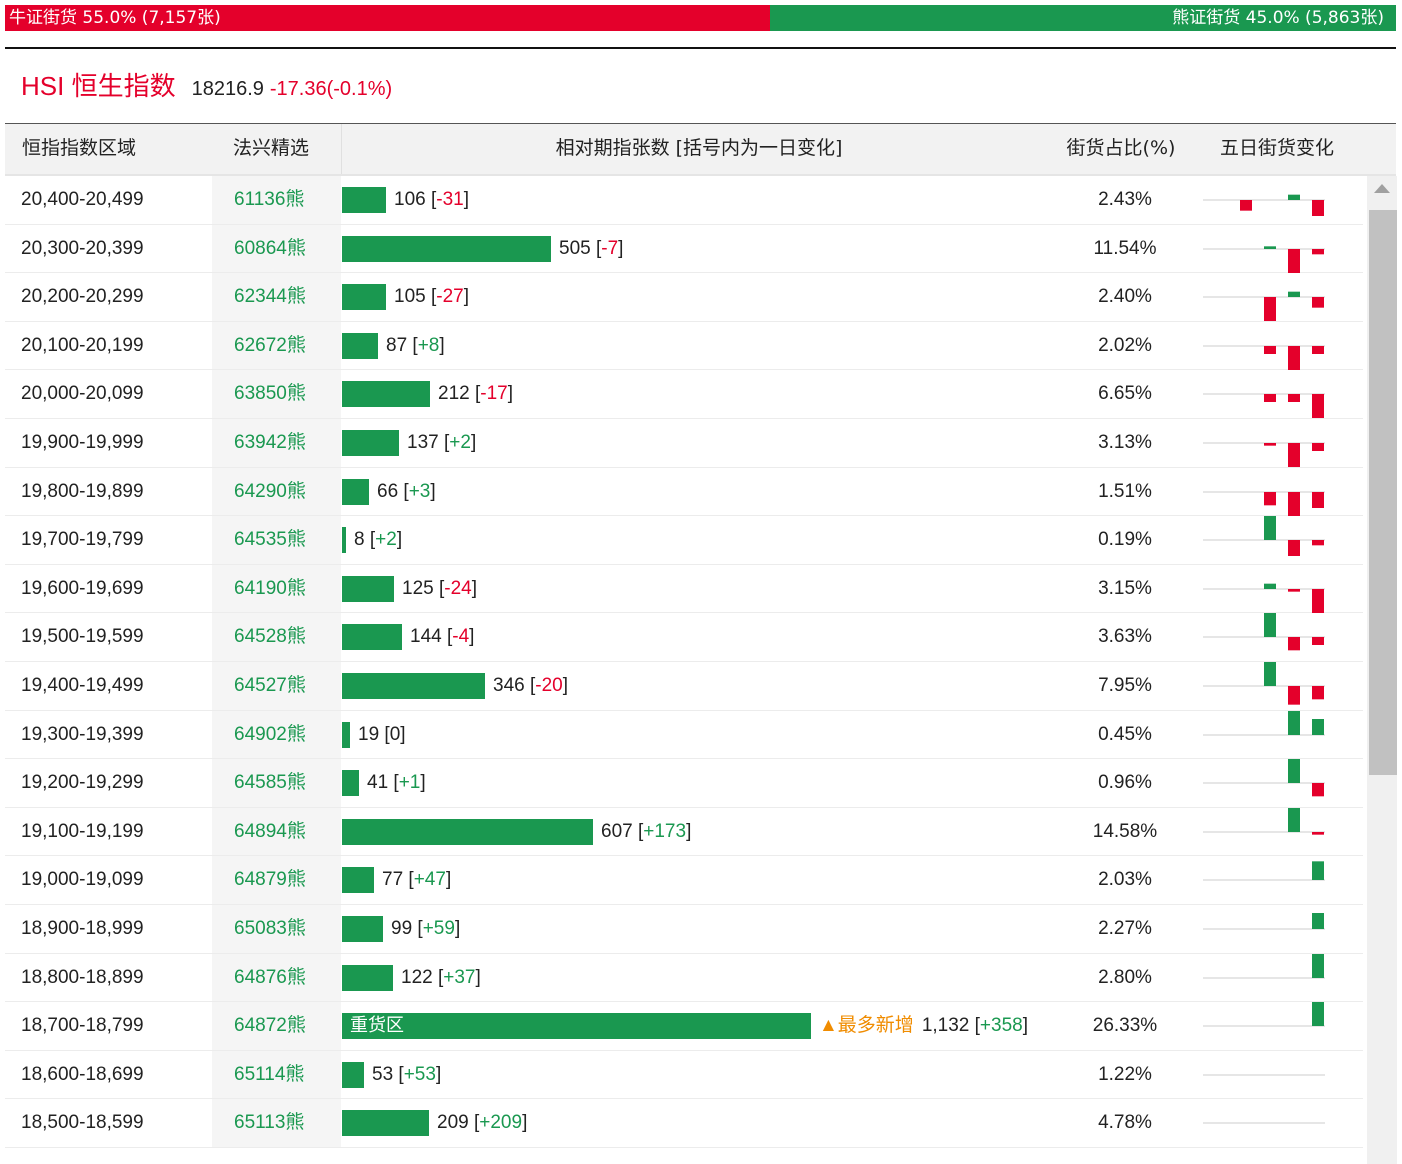 The height and width of the screenshot is (1164, 1402). What do you see at coordinates (684, 880) in the screenshot?
I see `table-row: 19,000-19,099 64879熊 77 [+47] 2.03%` at bounding box center [684, 880].